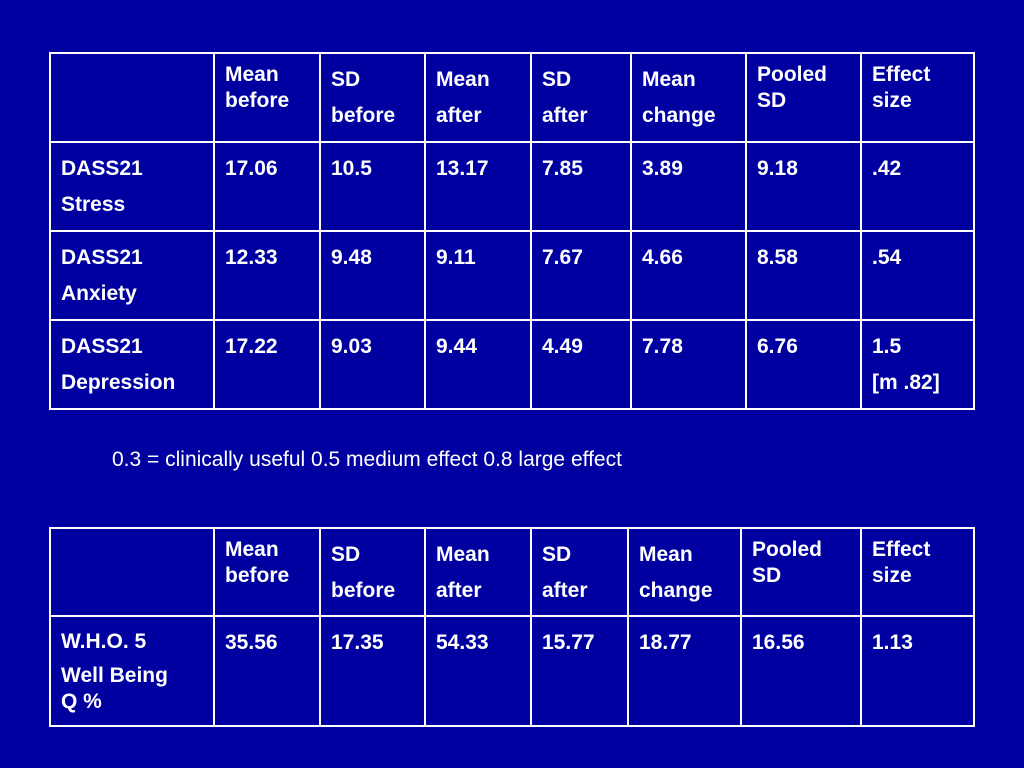 The image size is (1024, 768). What do you see at coordinates (803, 364) in the screenshot?
I see `value-cell: 6.76` at bounding box center [803, 364].